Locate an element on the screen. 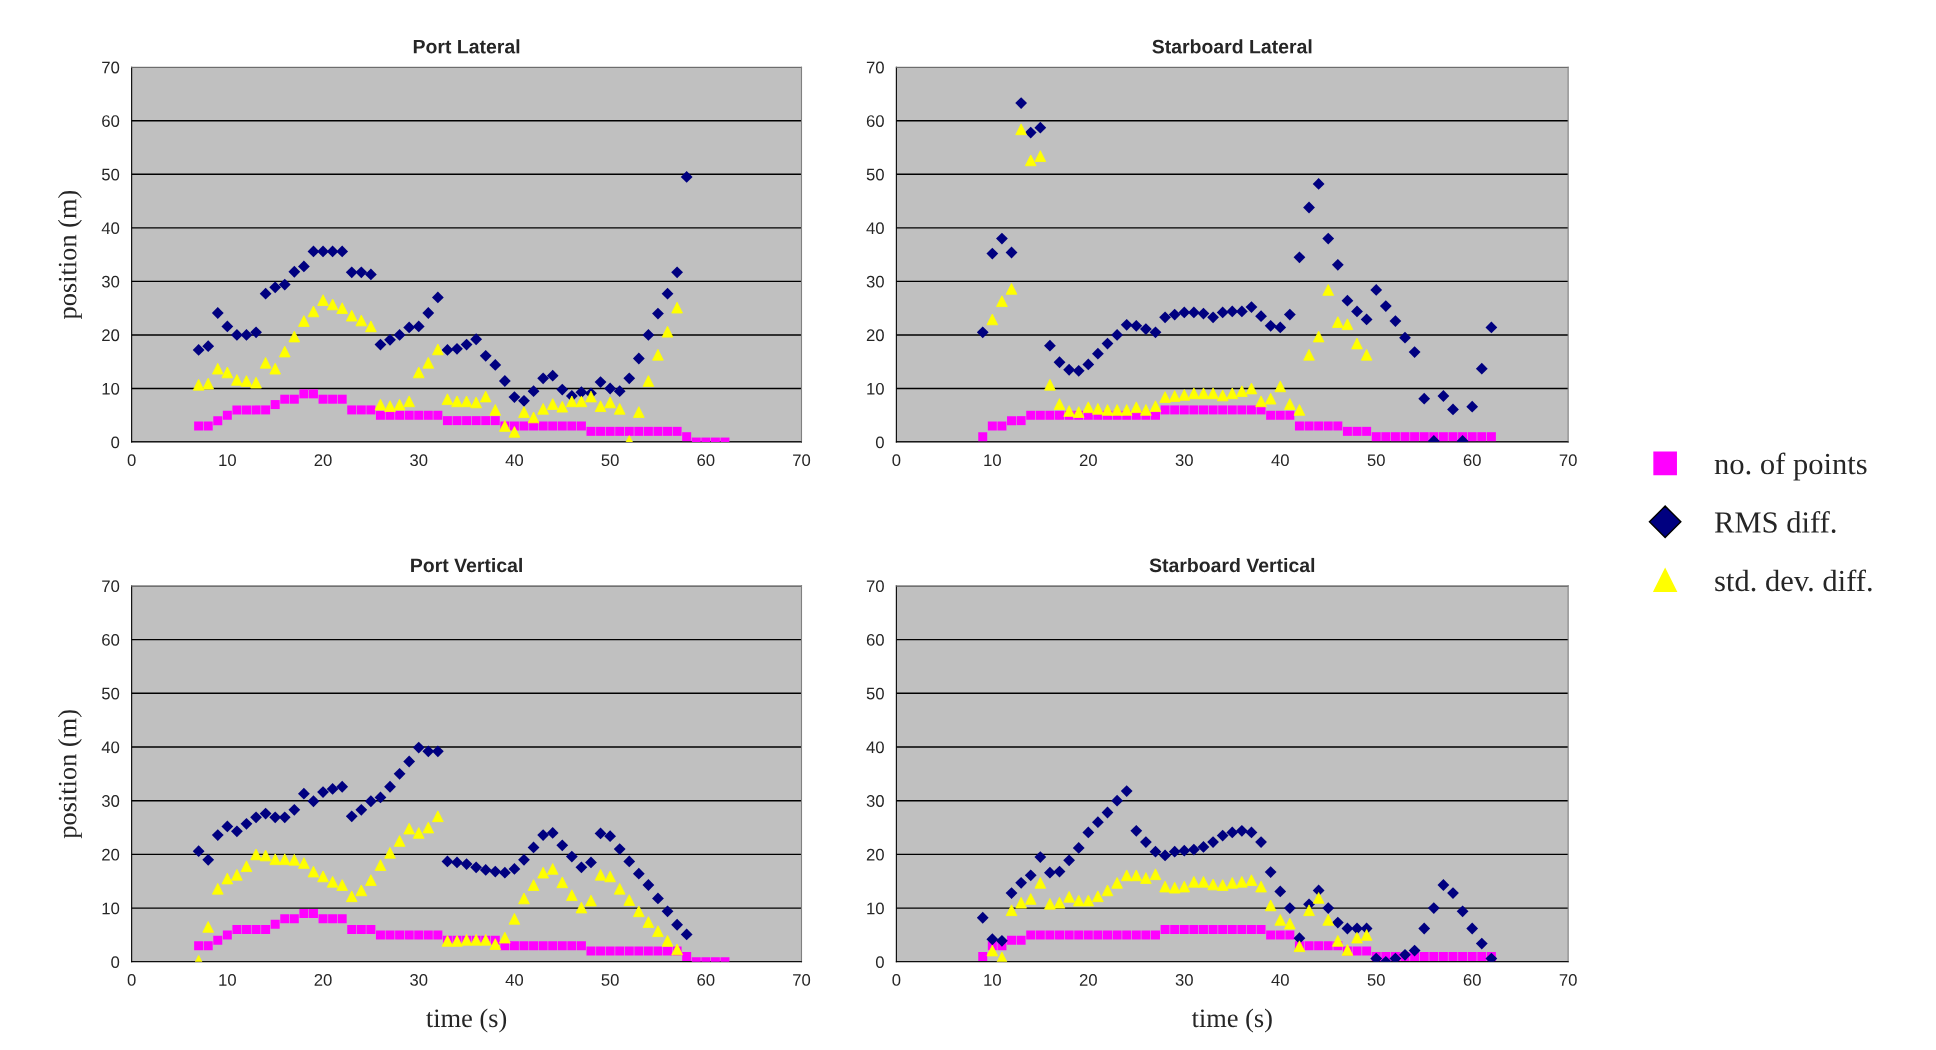 This screenshot has width=1936, height=1050. legend-label: RMS diff. is located at coordinates (1775, 521).